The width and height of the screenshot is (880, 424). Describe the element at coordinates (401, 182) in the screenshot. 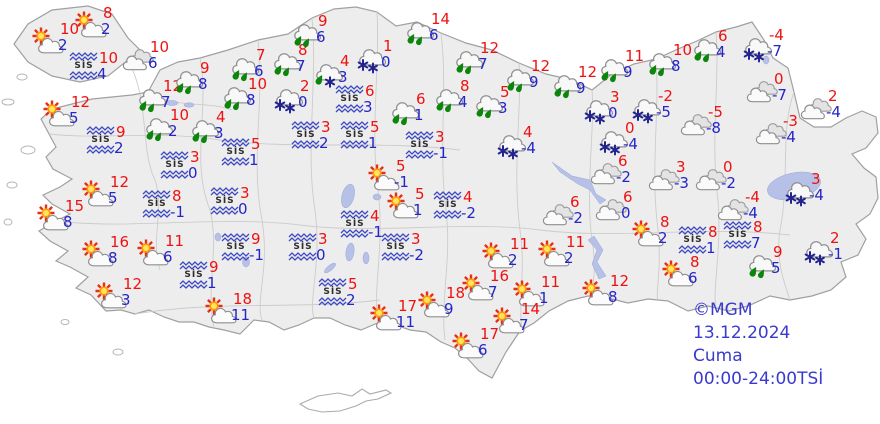

I see `low-temp: -1` at that location.